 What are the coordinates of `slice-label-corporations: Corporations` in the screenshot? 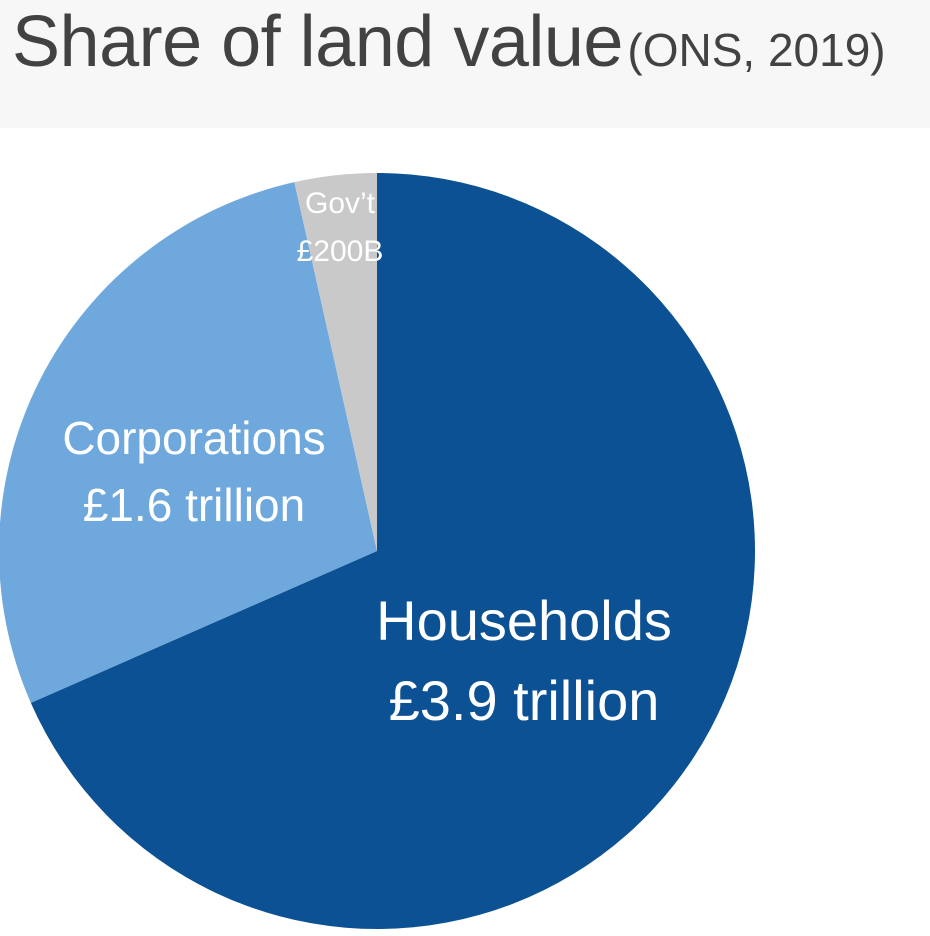 It's located at (193, 438).